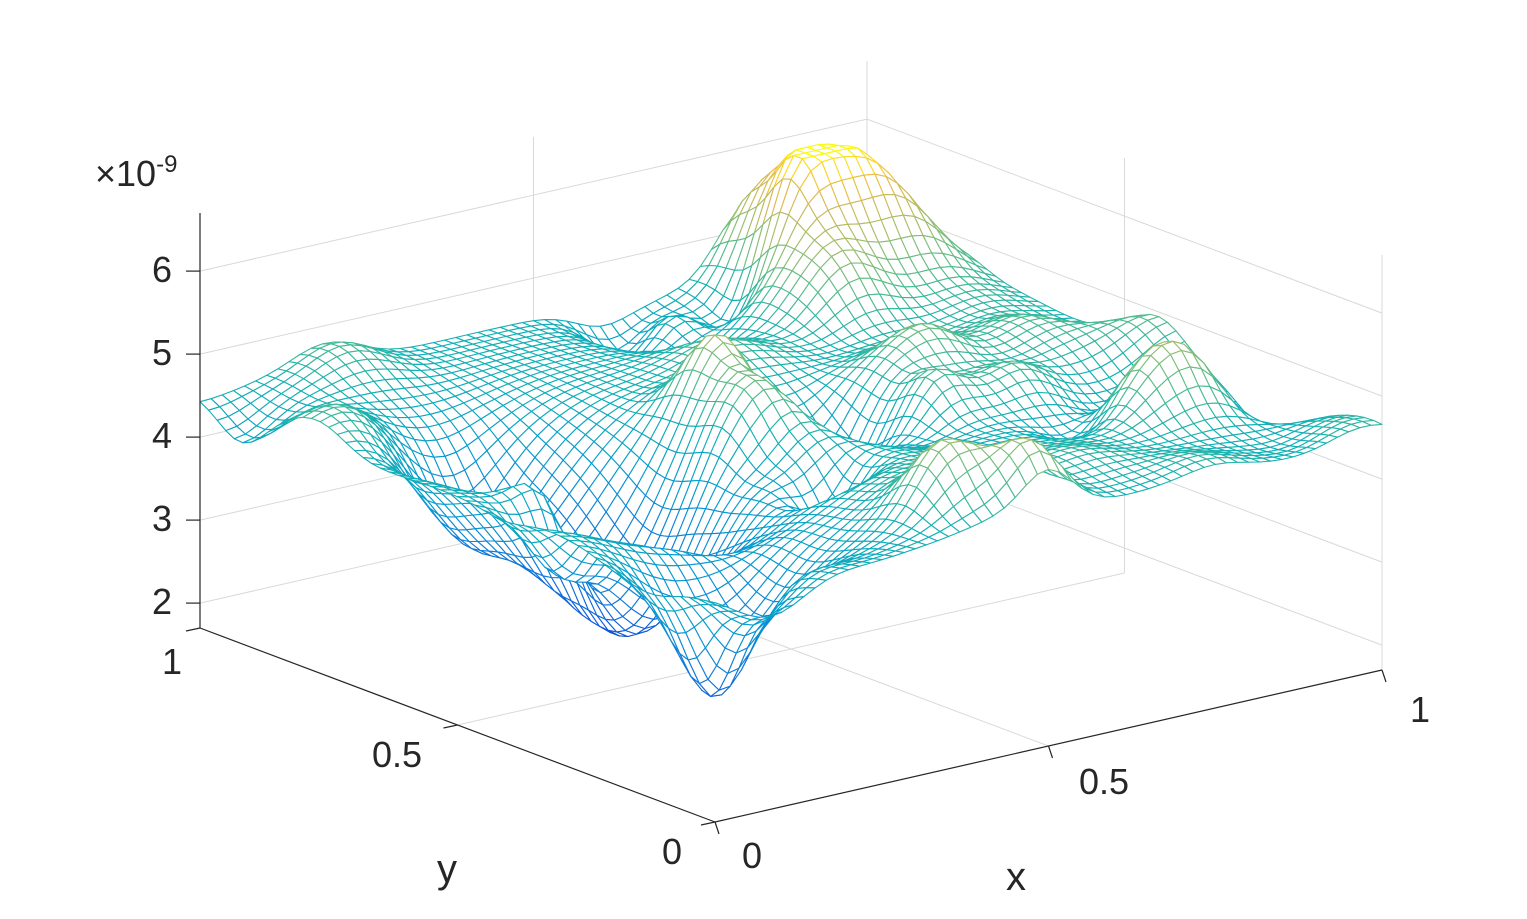  What do you see at coordinates (1420, 709) in the screenshot?
I see `x-tick-label-1: 1` at bounding box center [1420, 709].